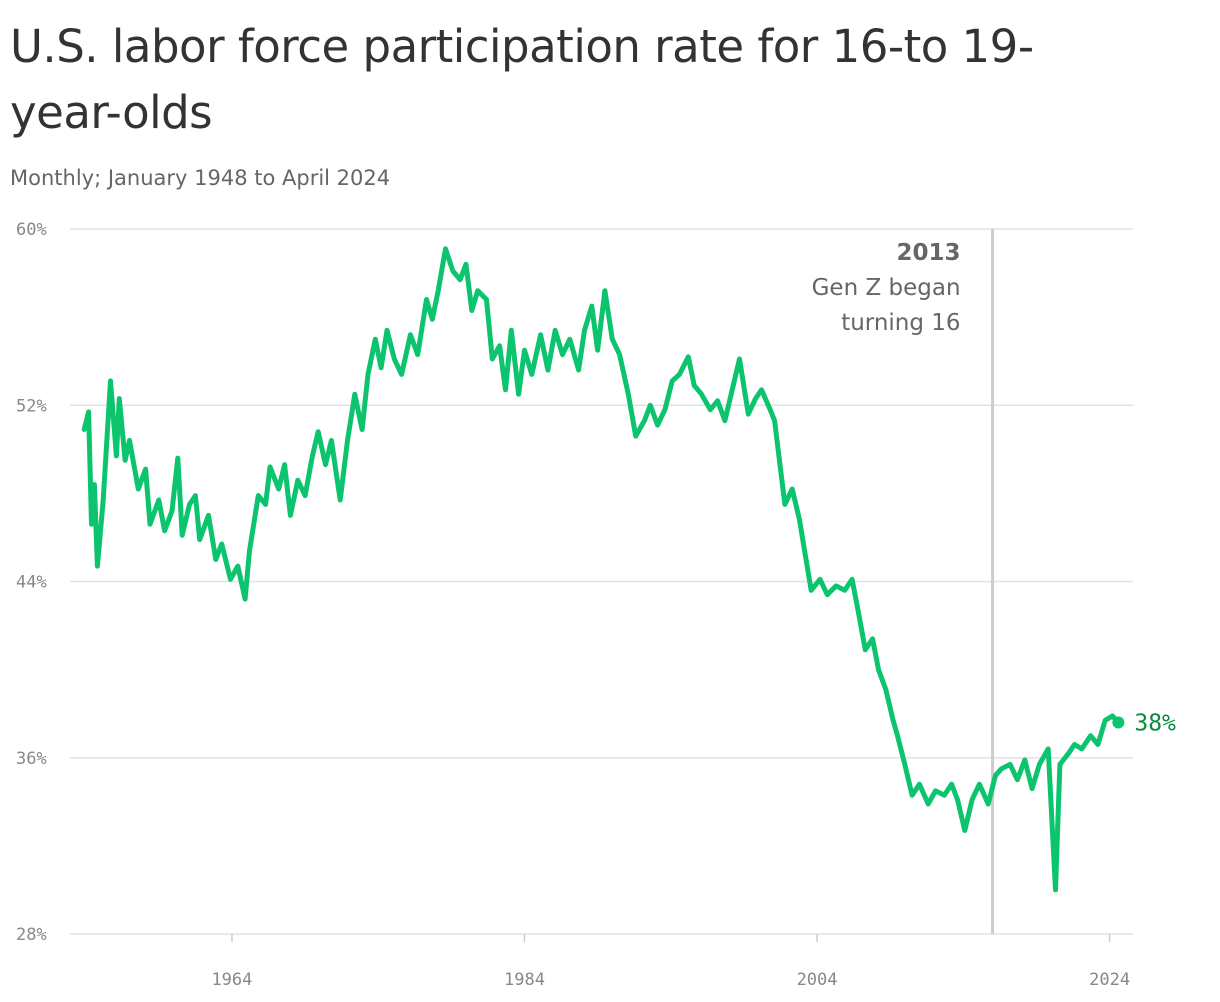 Image resolution: width=1220 pixels, height=1002 pixels. Describe the element at coordinates (231, 980) in the screenshot. I see `x-tick-label: 1964` at that location.